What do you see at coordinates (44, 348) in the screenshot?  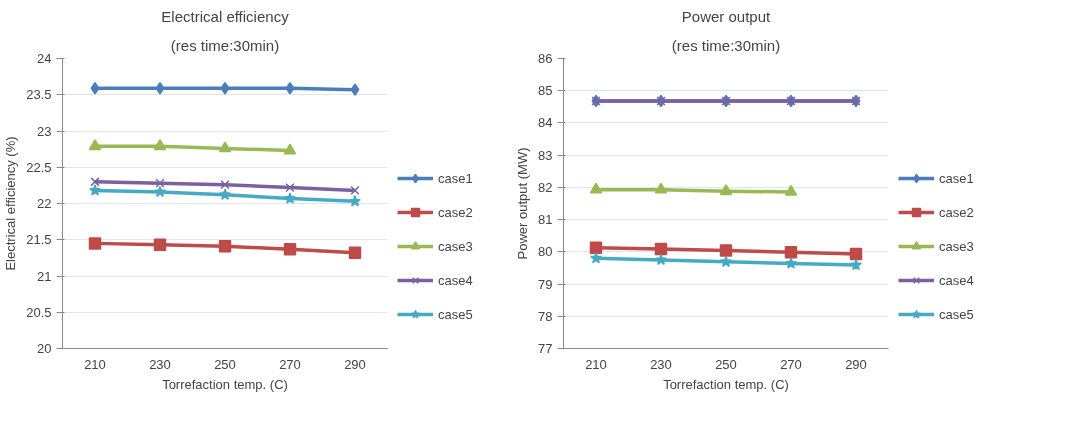 I see `y-tick-label: 20` at bounding box center [44, 348].